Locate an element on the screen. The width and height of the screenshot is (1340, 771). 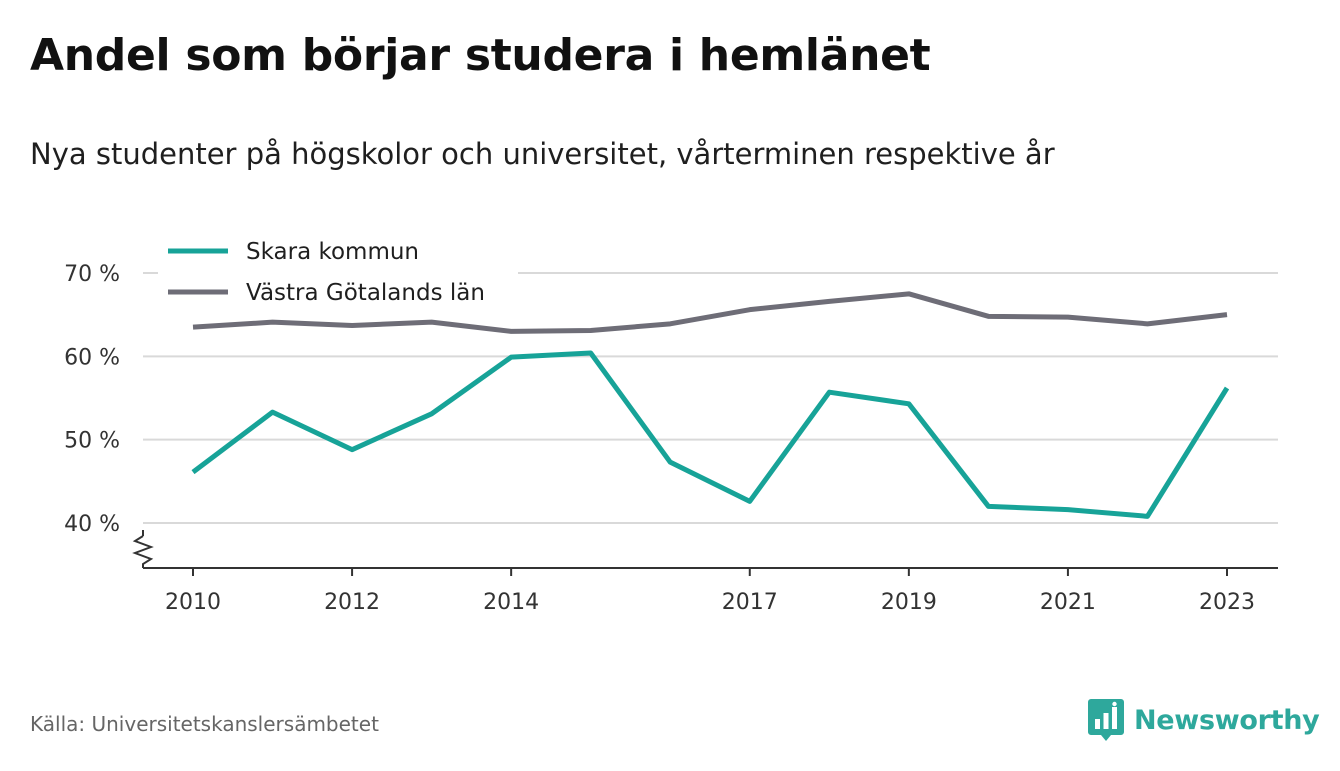
legend-background is located at coordinates (338, 273).